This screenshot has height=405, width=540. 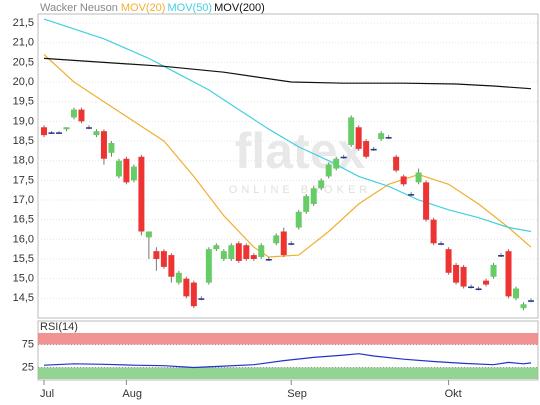 I want to click on y-tick-label: 21,5, so click(x=23, y=23).